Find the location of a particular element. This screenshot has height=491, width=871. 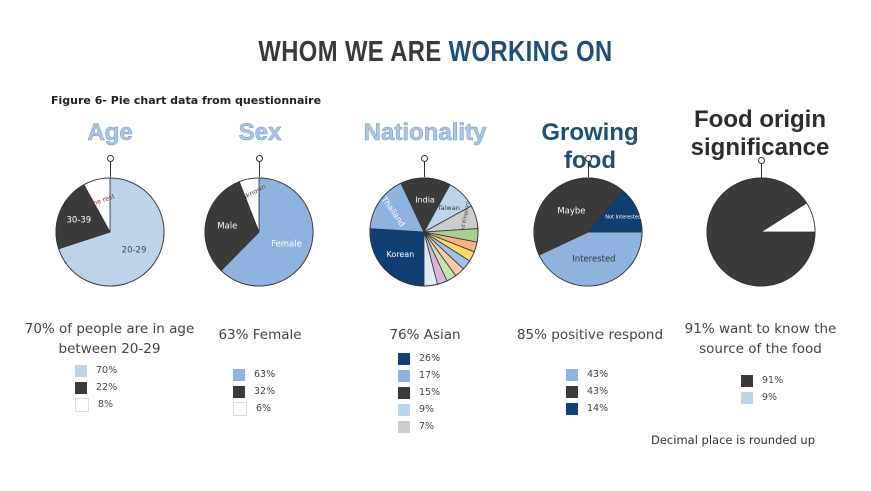

sex-legend-item: 6% is located at coordinates (254, 408).